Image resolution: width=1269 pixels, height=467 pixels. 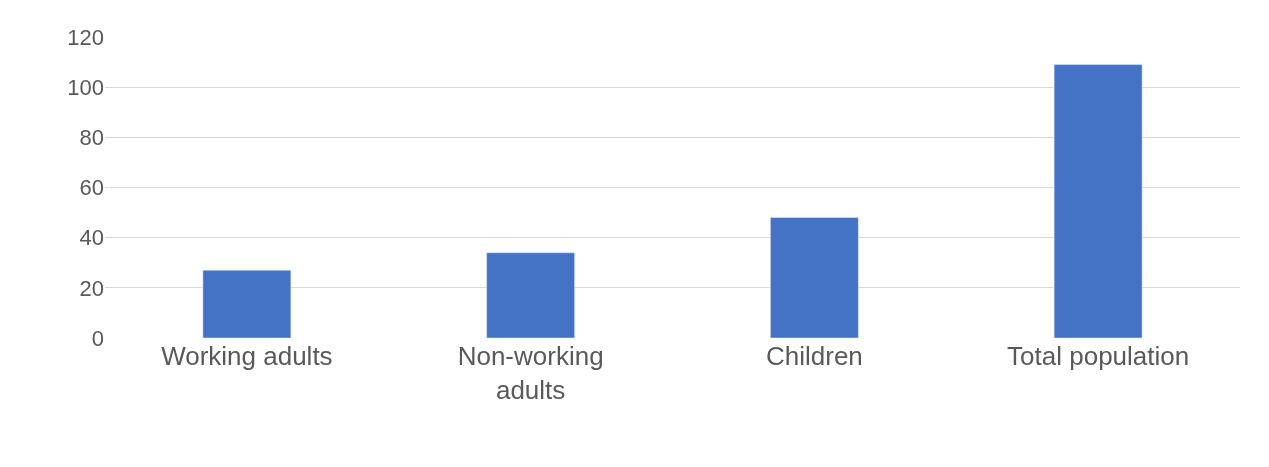 I want to click on y-tick-label: 20, so click(x=91, y=288).